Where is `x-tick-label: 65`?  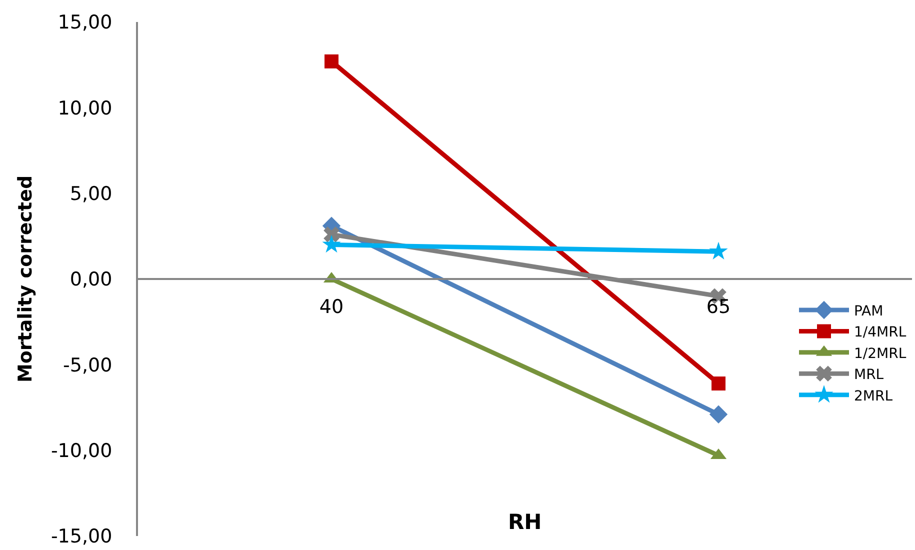
x-tick-label: 65 is located at coordinates (718, 307).